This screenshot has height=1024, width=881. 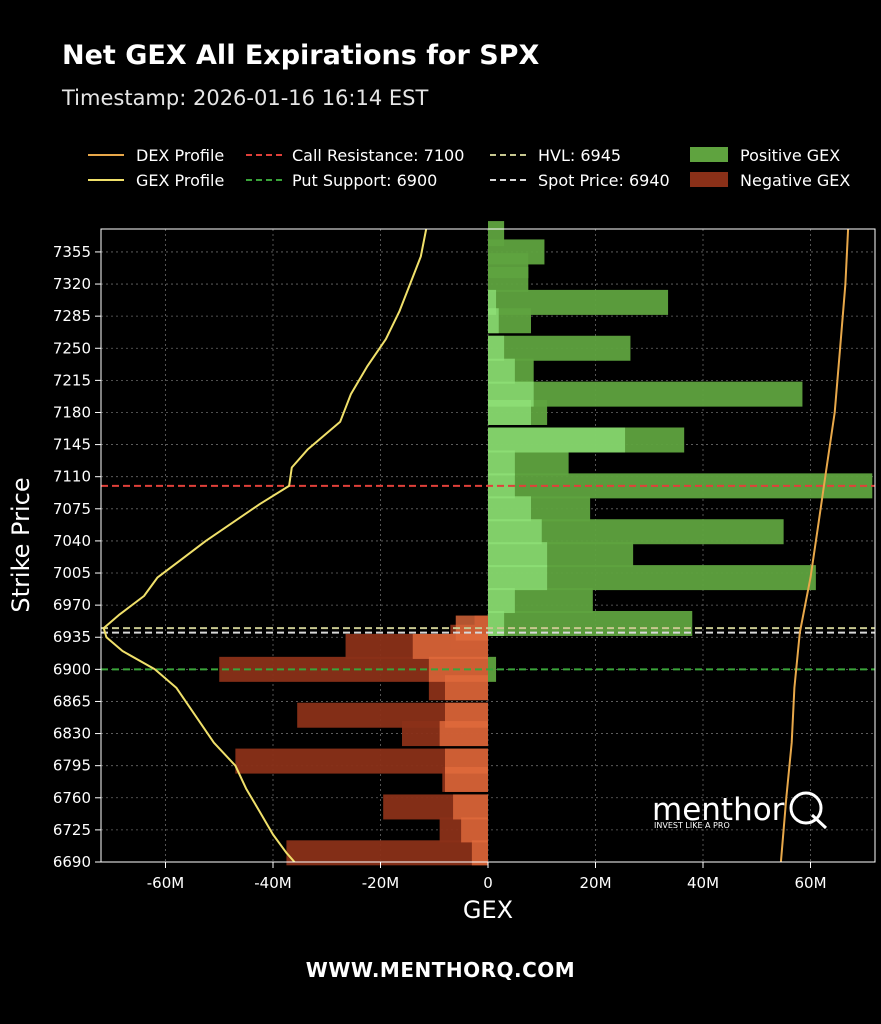 What do you see at coordinates (604, 180) in the screenshot?
I see `legend-label-spot: Spot Price: 6940` at bounding box center [604, 180].